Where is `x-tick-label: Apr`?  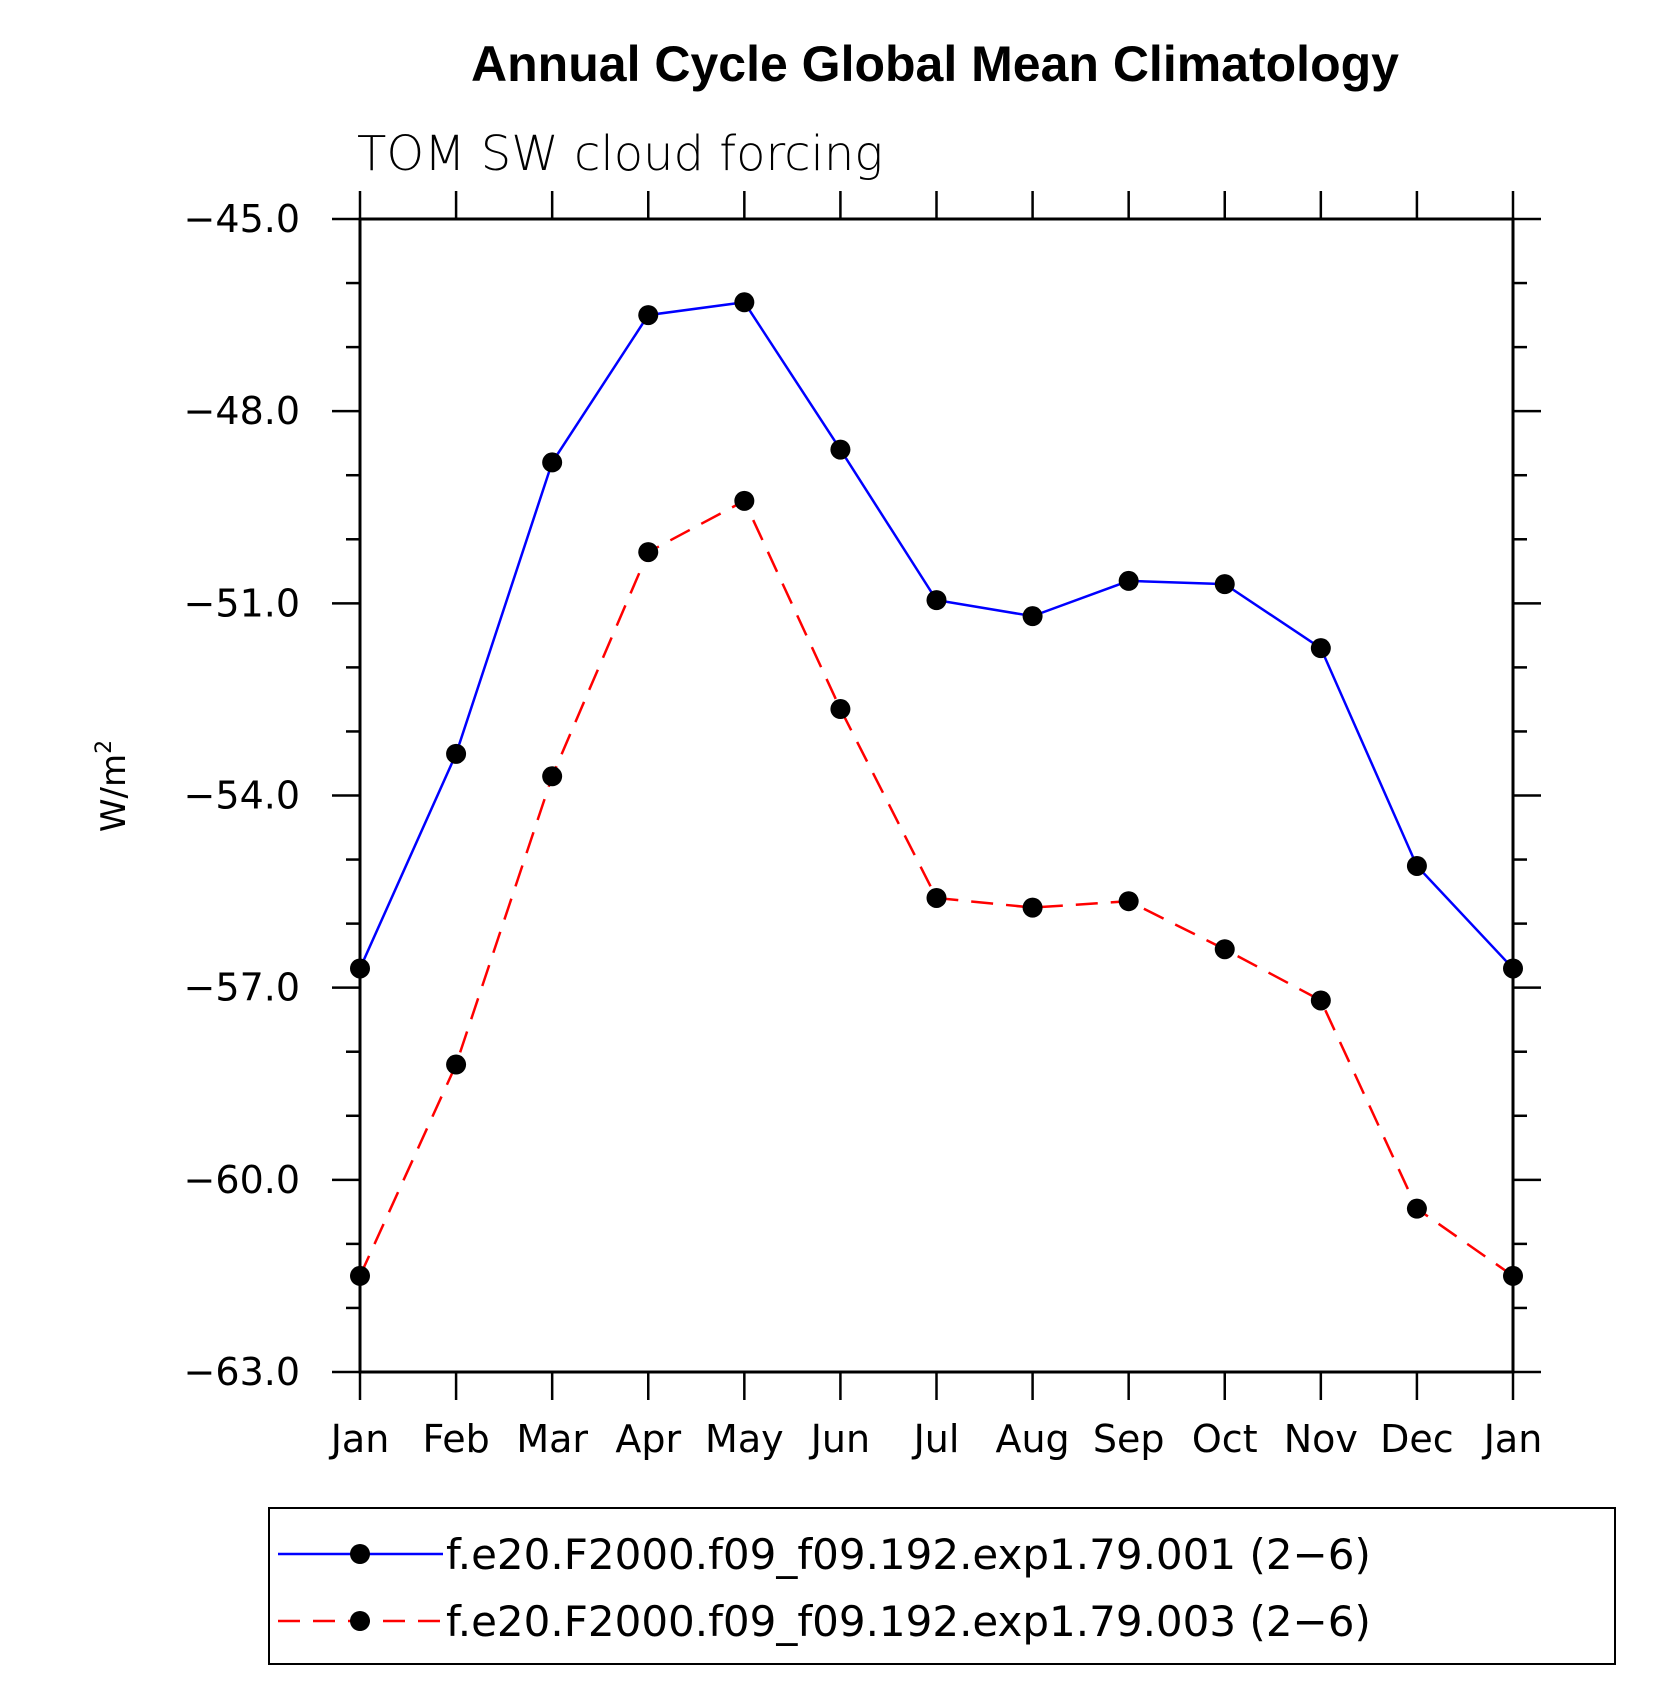 x-tick-label: Apr is located at coordinates (648, 1439).